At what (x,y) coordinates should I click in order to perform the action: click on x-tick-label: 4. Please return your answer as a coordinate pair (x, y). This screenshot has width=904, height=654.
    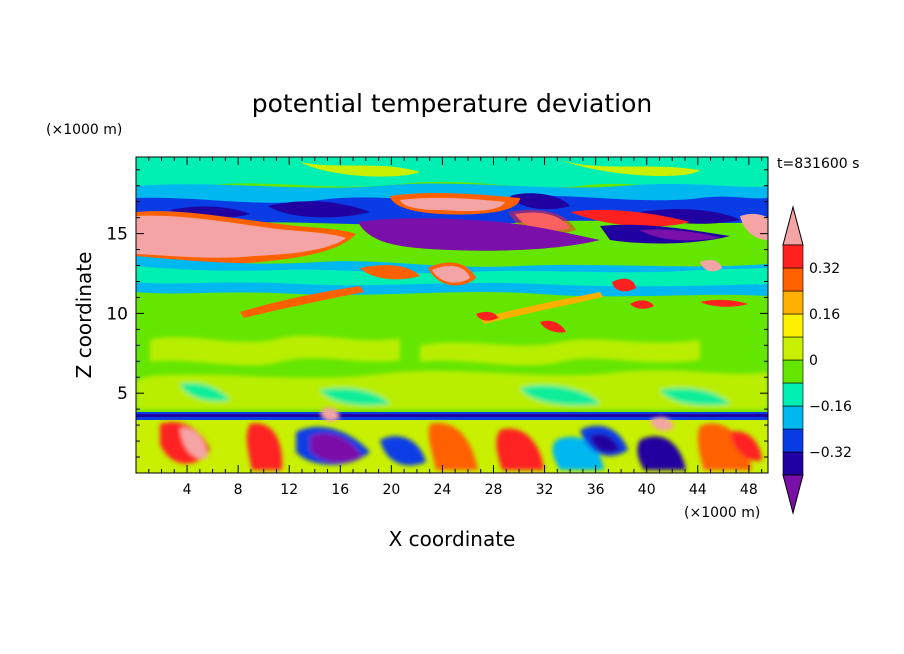
    Looking at the image, I should click on (187, 490).